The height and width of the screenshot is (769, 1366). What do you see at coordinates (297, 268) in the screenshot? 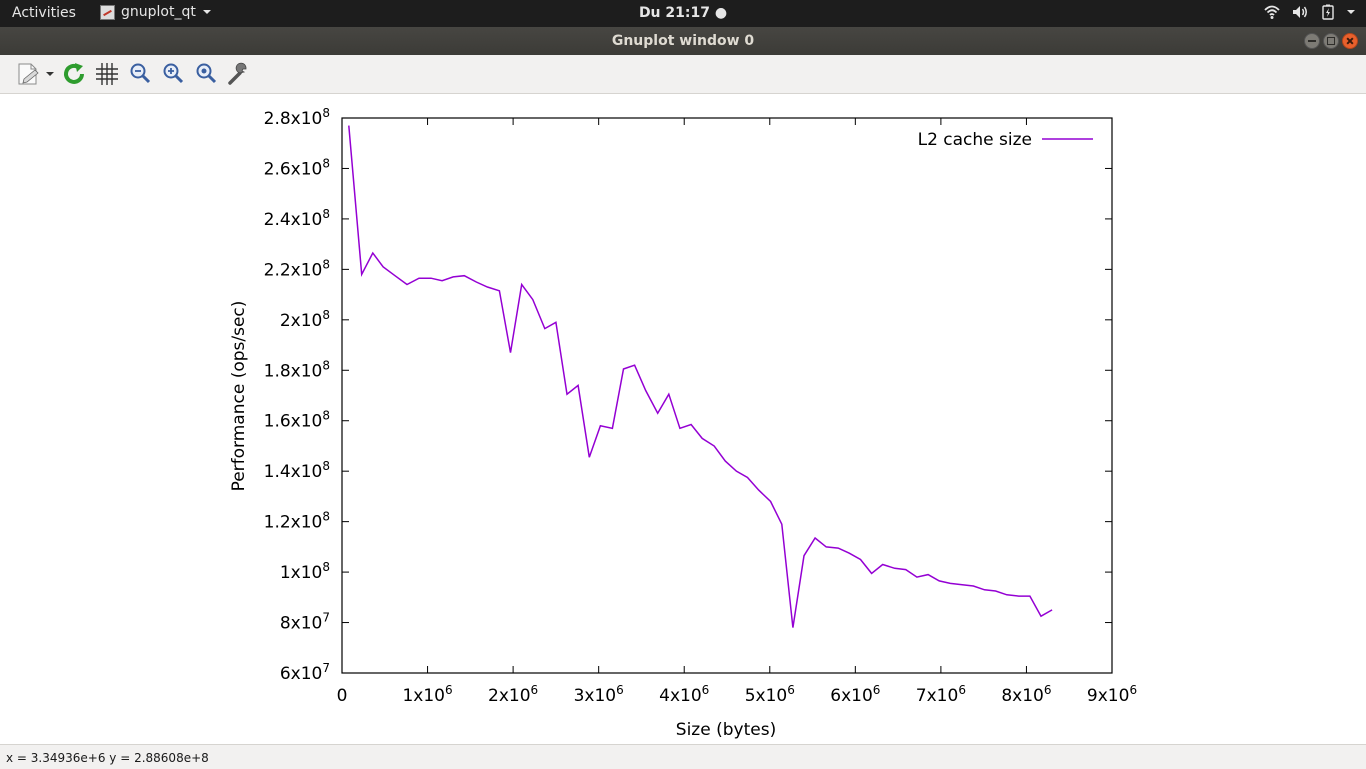
I see `y-tick-label: 2.2x108` at bounding box center [297, 268].